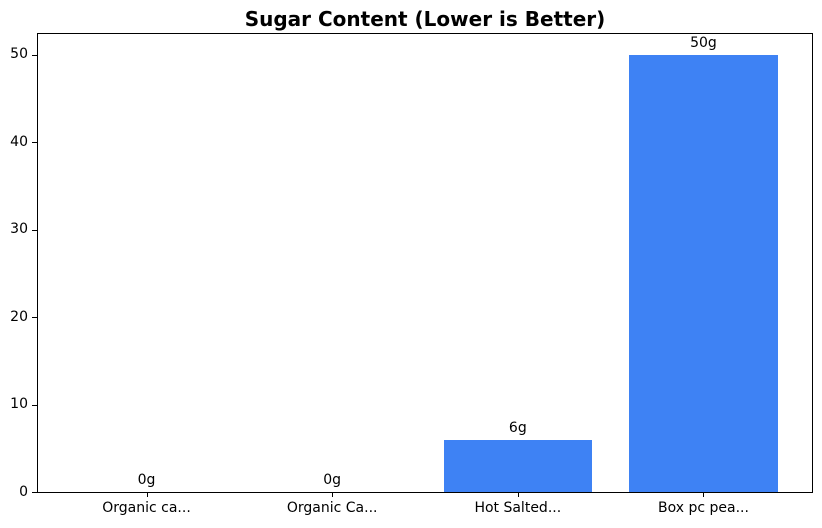 This screenshot has height=528, width=822. Describe the element at coordinates (19, 316) in the screenshot. I see `y-axis-tick-label: 20` at that location.